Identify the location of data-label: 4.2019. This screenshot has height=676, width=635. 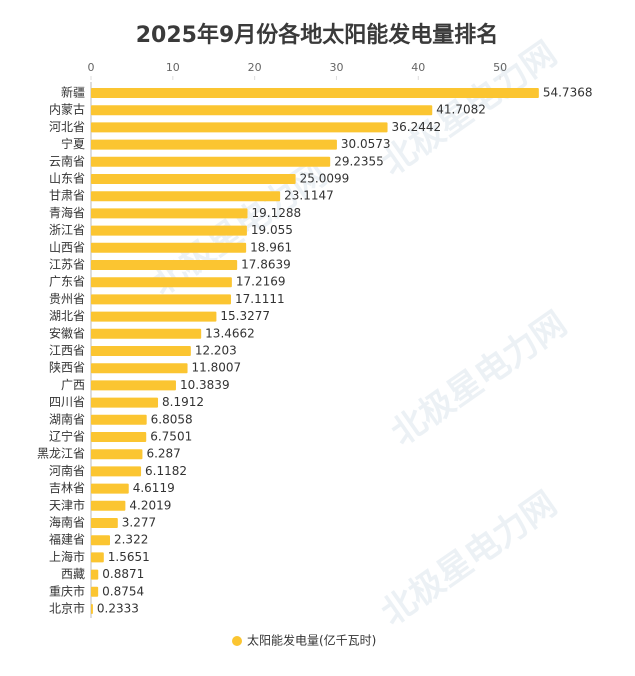
(150, 505).